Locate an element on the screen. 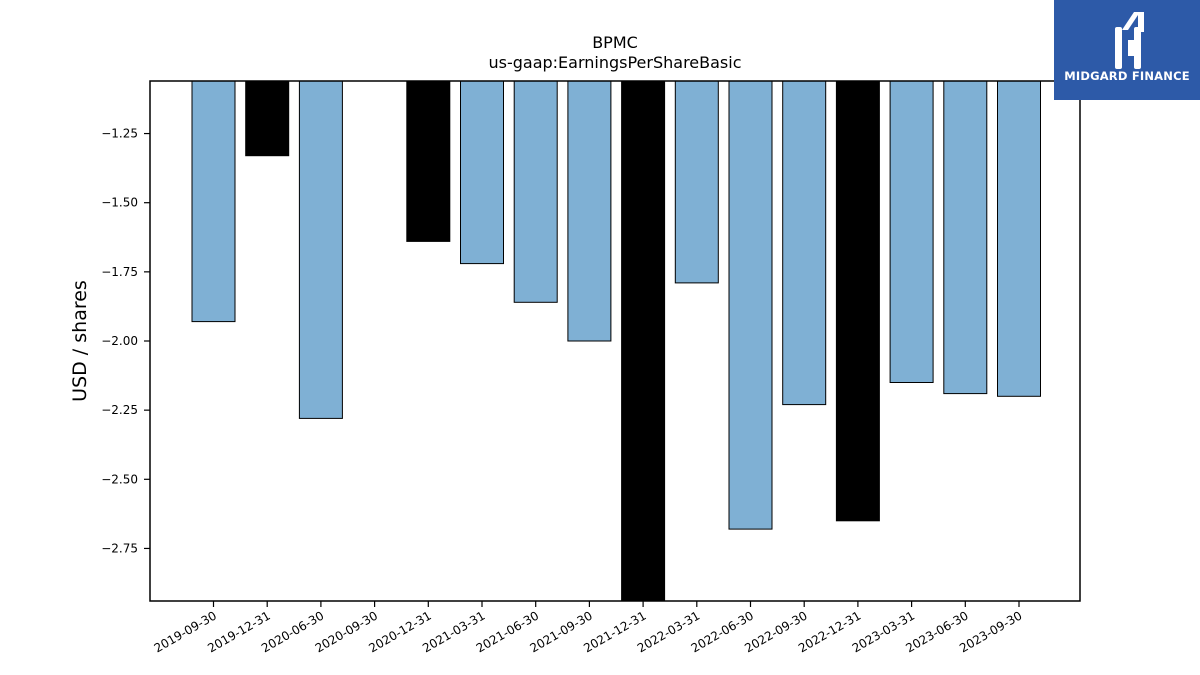 This screenshot has width=1200, height=675. y-tick-label: −2.25 is located at coordinates (119, 410).